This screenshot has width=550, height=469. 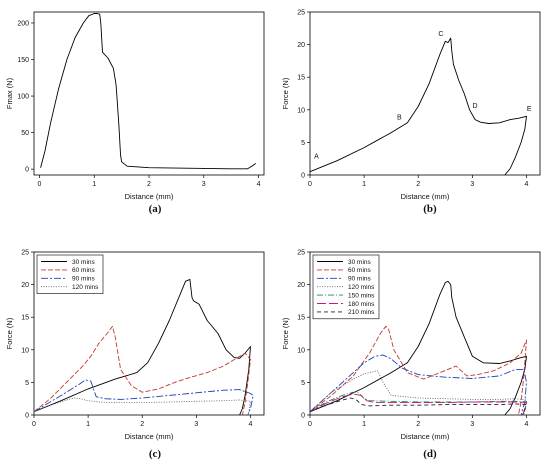 I want to click on panel-label: (a), so click(x=155, y=209).